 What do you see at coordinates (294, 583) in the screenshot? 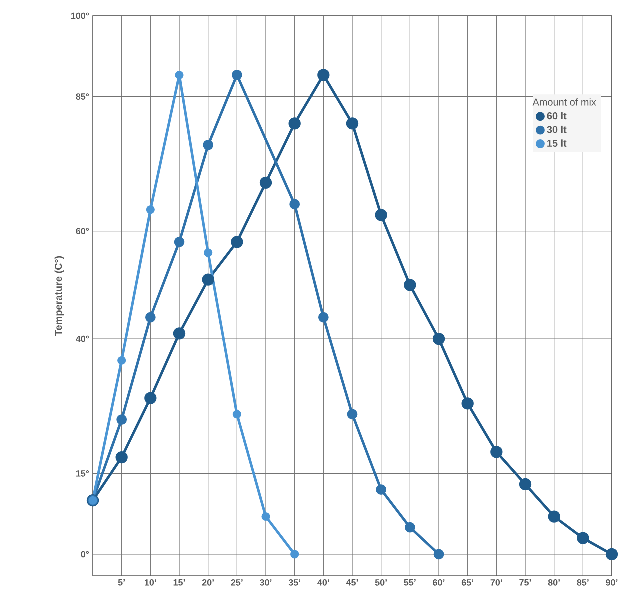
I see `x-tick-label: 35’` at bounding box center [294, 583].